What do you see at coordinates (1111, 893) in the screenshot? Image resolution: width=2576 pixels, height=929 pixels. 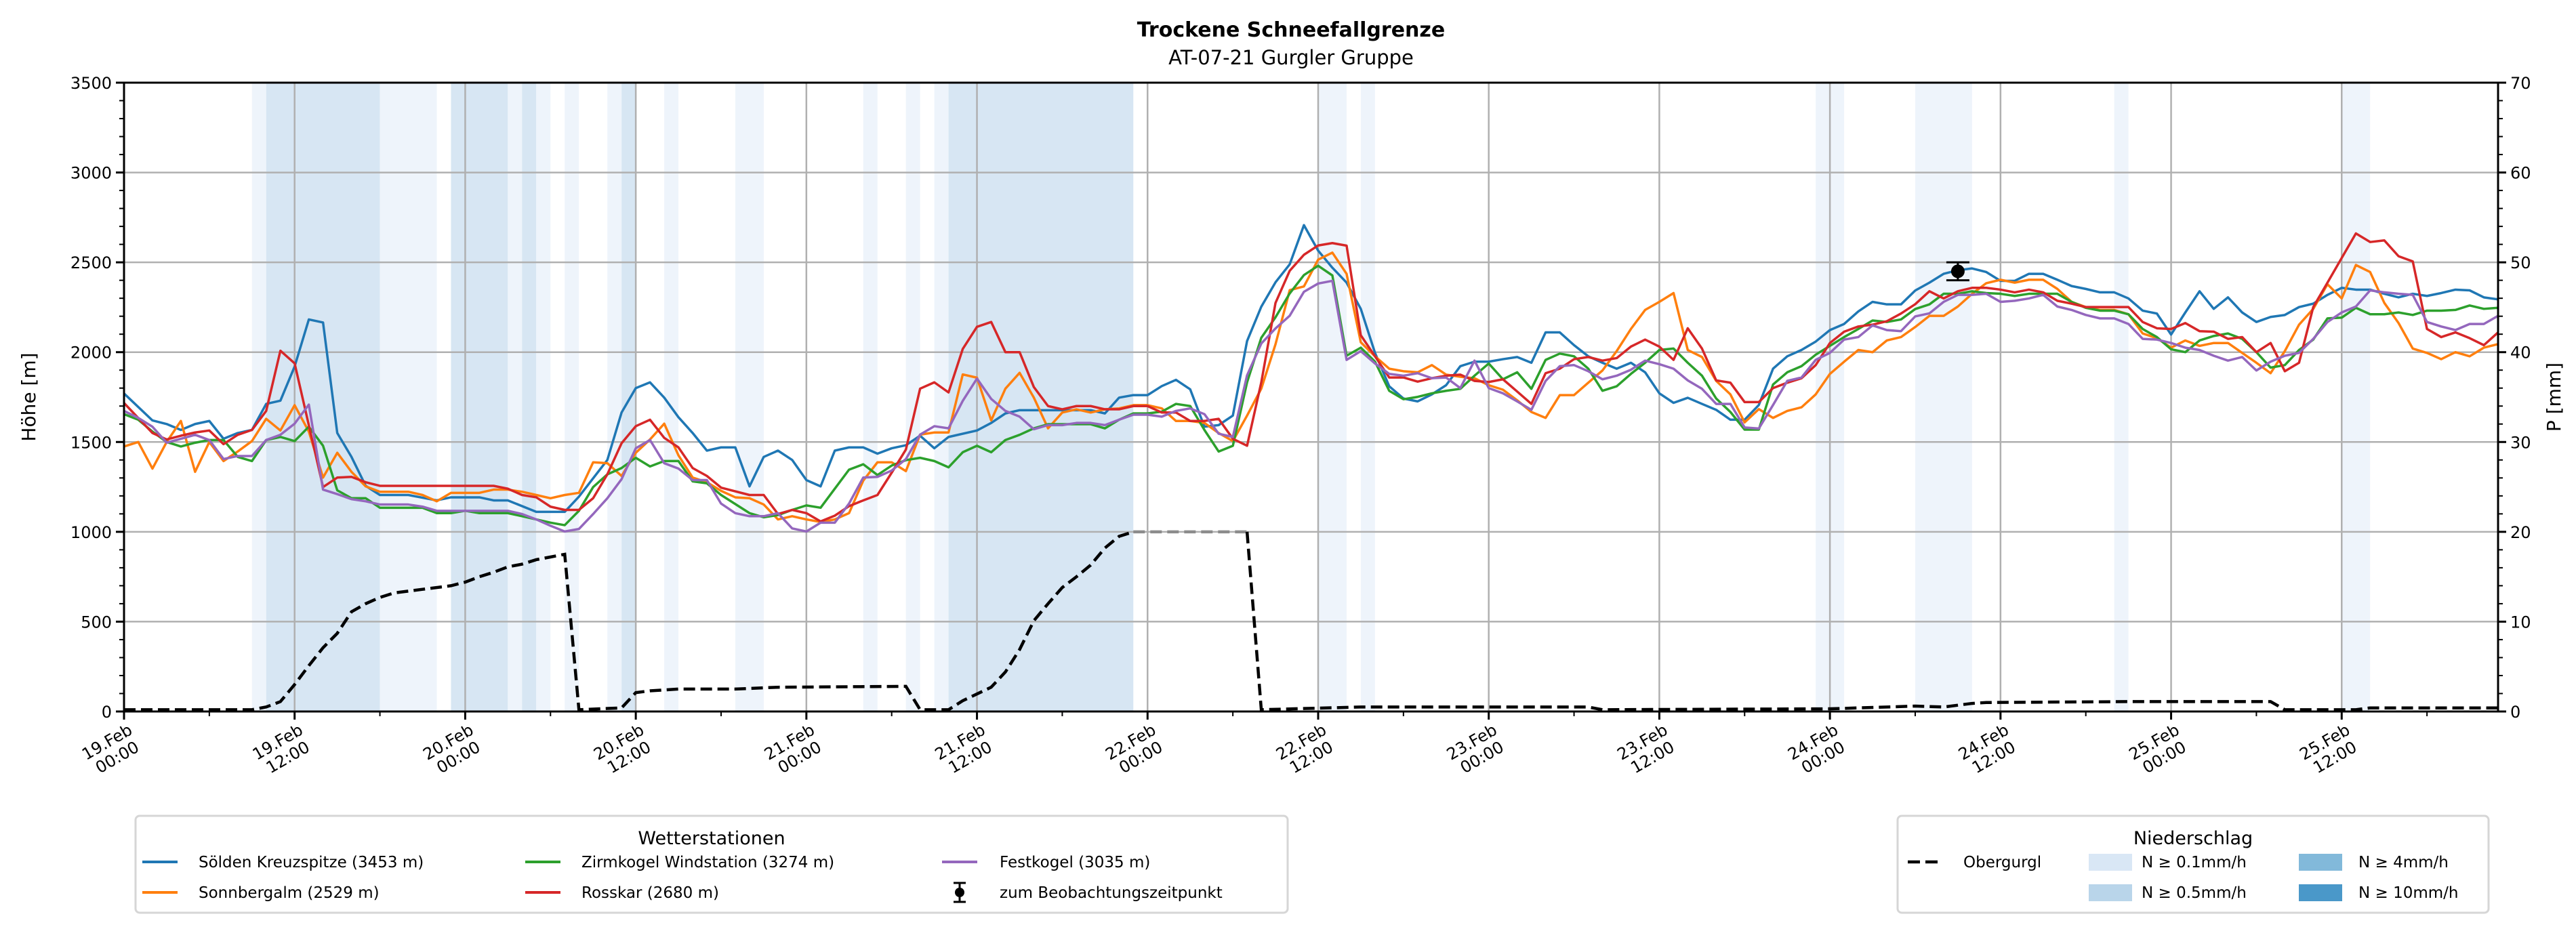 I see `legend-label-observation: zum Beobachtungszeitpunkt` at bounding box center [1111, 893].